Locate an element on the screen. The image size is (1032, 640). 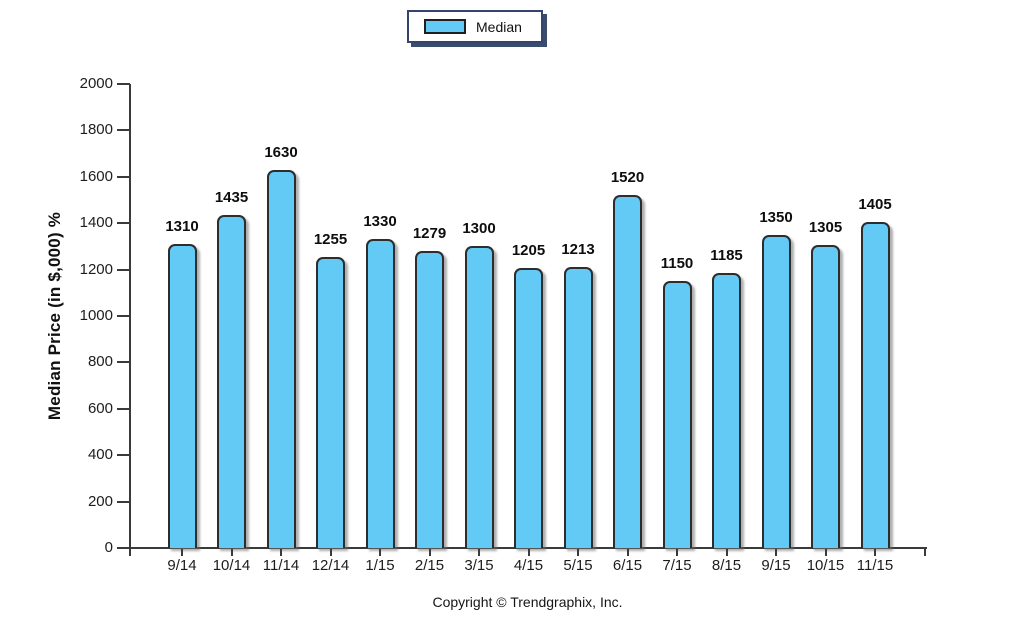
x-tick-label: 10/14 is located at coordinates (231, 565).